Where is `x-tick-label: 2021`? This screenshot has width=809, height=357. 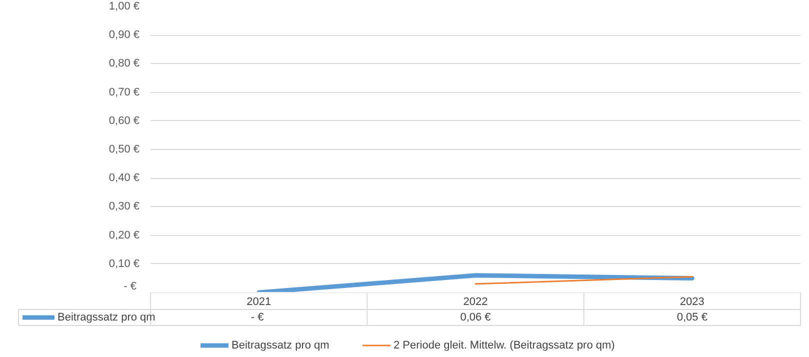 x-tick-label: 2021 is located at coordinates (259, 302).